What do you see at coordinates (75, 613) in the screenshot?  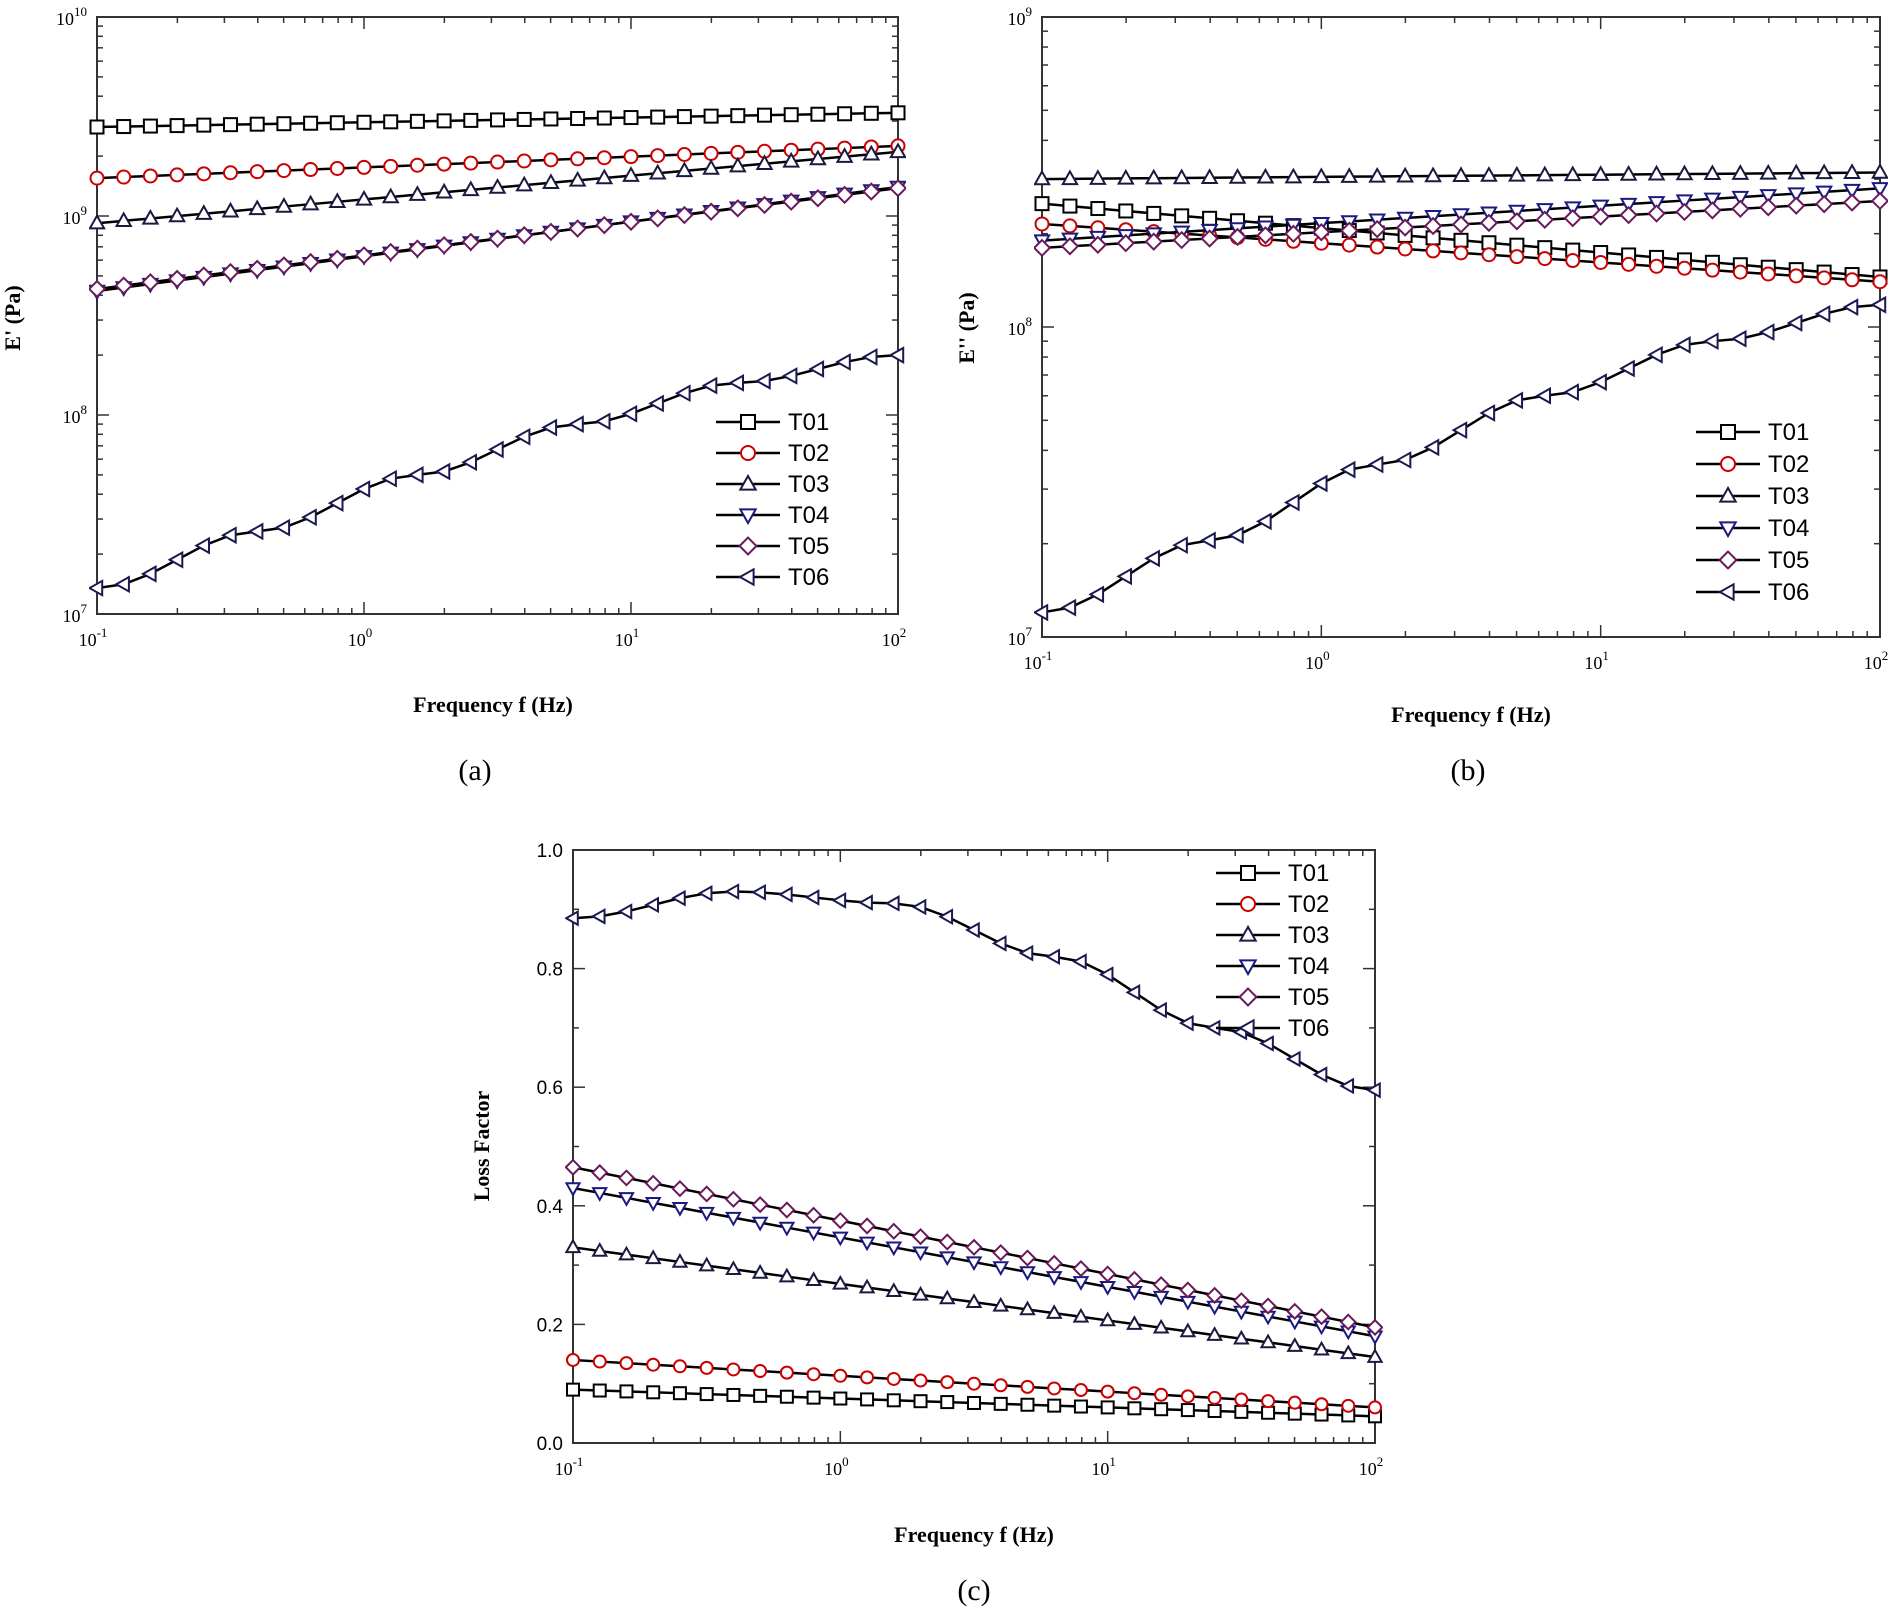 I see `y-tick-label: 107` at bounding box center [75, 613].